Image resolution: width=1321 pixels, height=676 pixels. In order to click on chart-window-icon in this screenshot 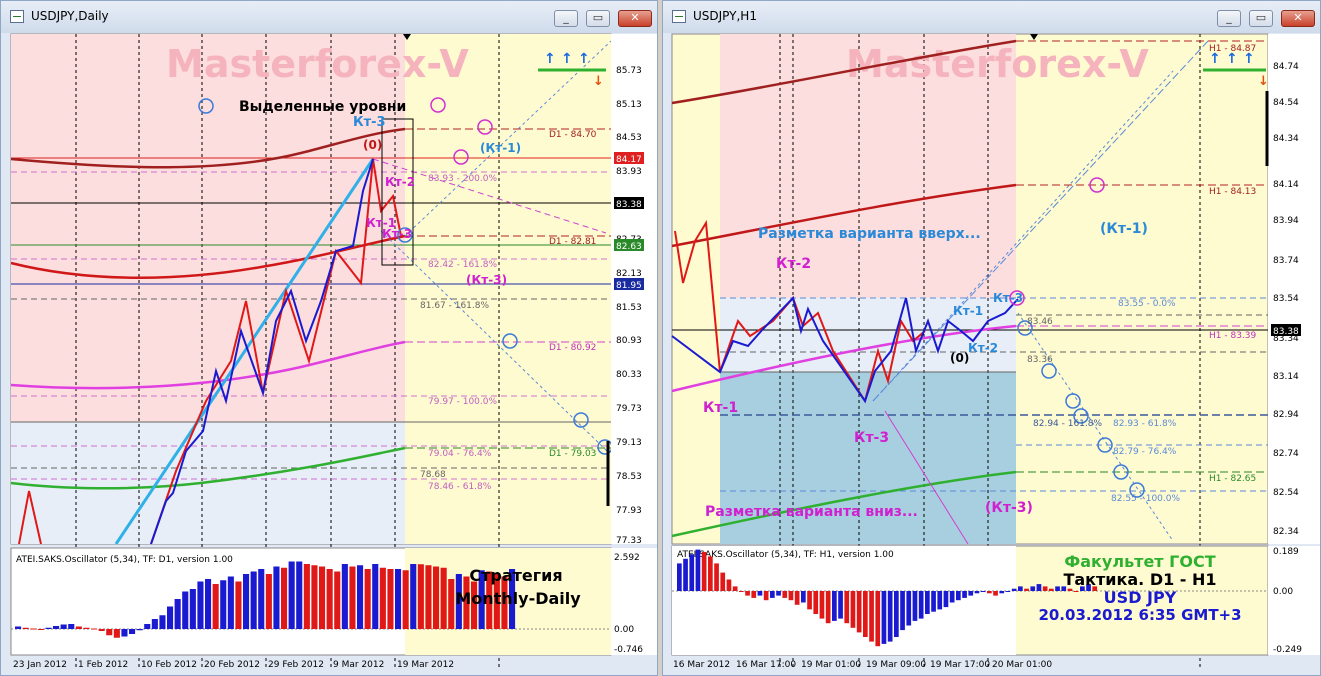, I will do `click(679, 16)`.